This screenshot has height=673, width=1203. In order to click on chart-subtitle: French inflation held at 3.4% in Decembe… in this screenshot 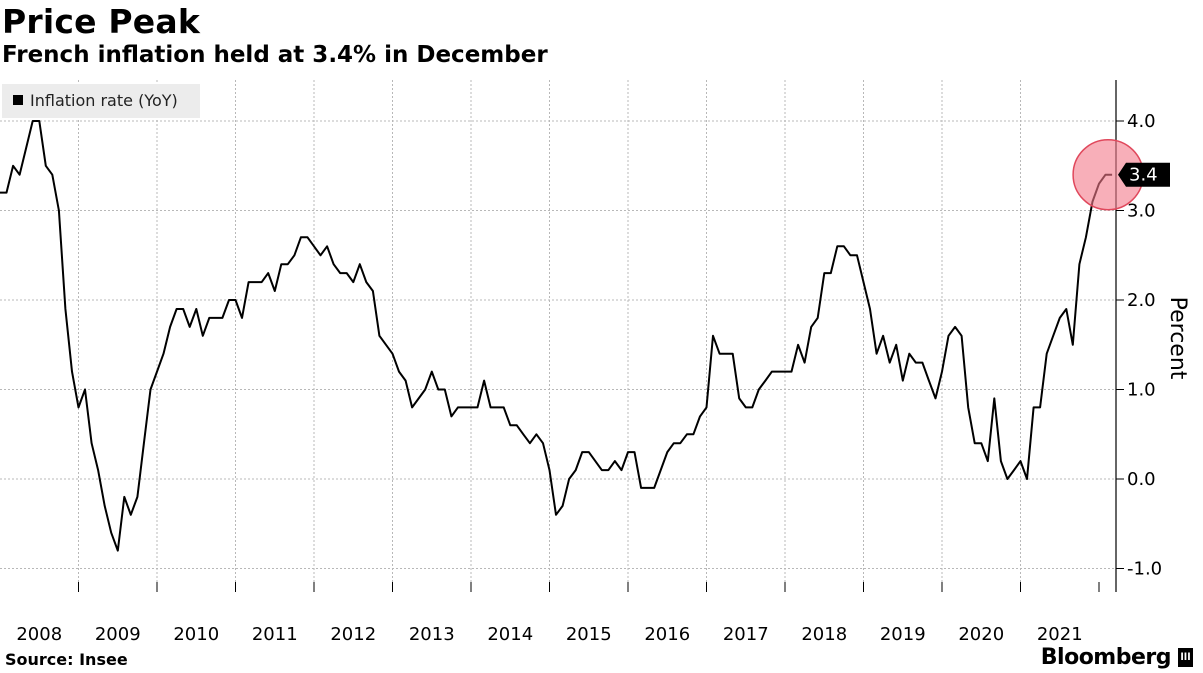, I will do `click(275, 55)`.